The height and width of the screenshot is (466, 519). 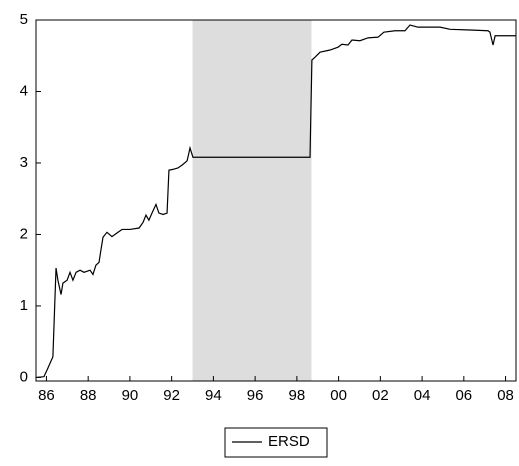 What do you see at coordinates (24, 19) in the screenshot?
I see `y-tick-label: 5` at bounding box center [24, 19].